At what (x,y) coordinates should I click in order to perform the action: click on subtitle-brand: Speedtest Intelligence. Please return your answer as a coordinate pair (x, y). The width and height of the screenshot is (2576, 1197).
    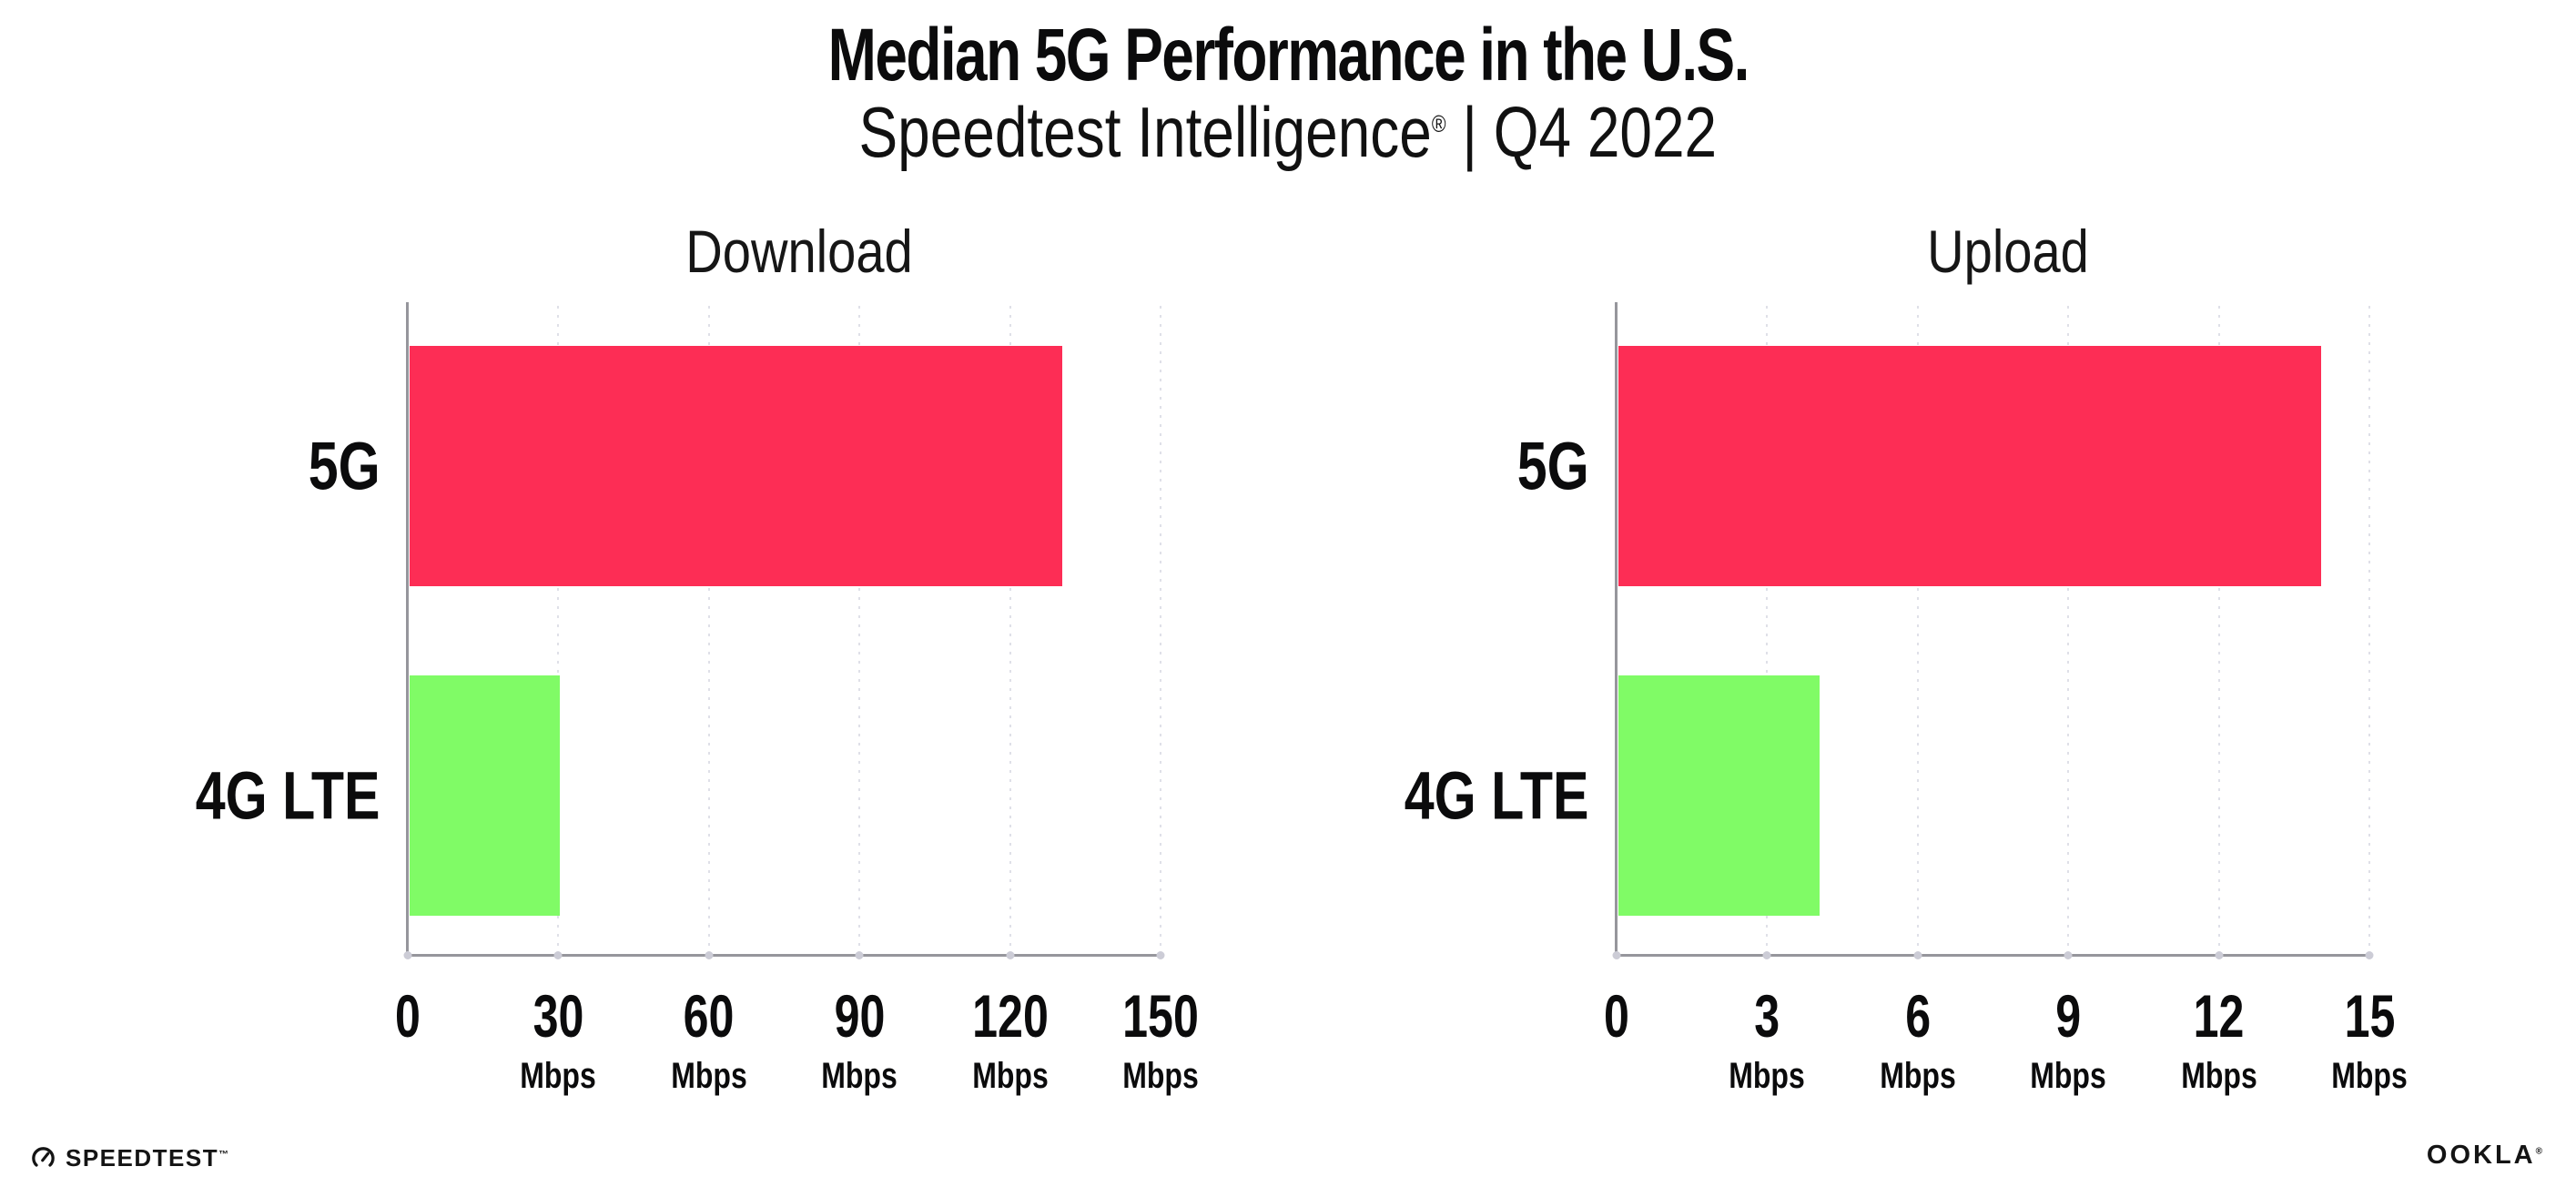
    Looking at the image, I should click on (1145, 132).